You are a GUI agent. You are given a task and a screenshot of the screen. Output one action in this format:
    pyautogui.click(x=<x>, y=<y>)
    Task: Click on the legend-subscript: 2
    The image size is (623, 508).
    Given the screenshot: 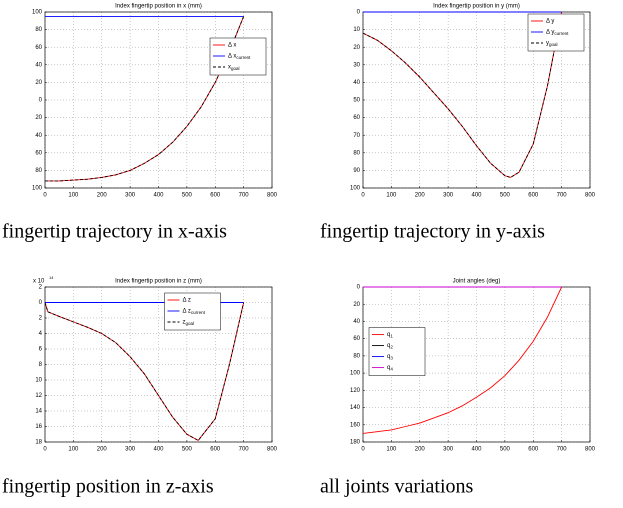 What is the action you would take?
    pyautogui.click(x=391, y=347)
    